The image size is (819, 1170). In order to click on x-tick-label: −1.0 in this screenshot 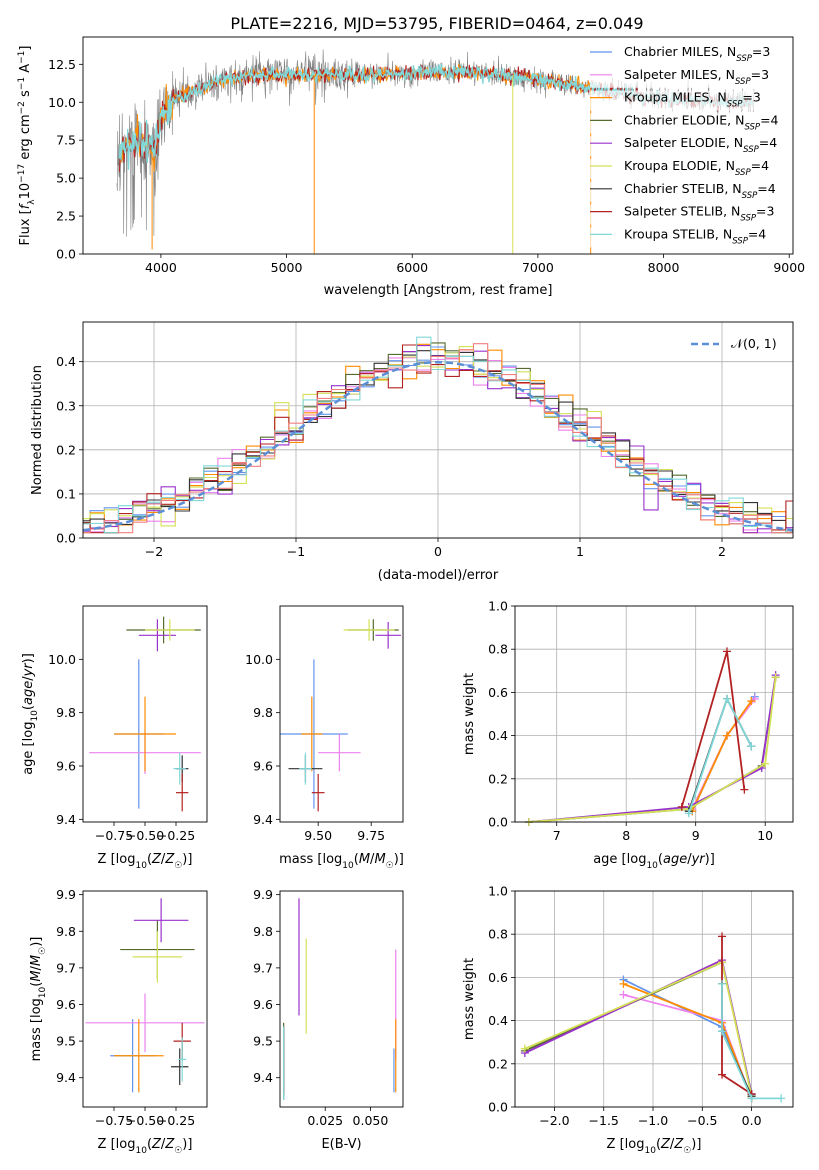, I will do `click(653, 1120)`.